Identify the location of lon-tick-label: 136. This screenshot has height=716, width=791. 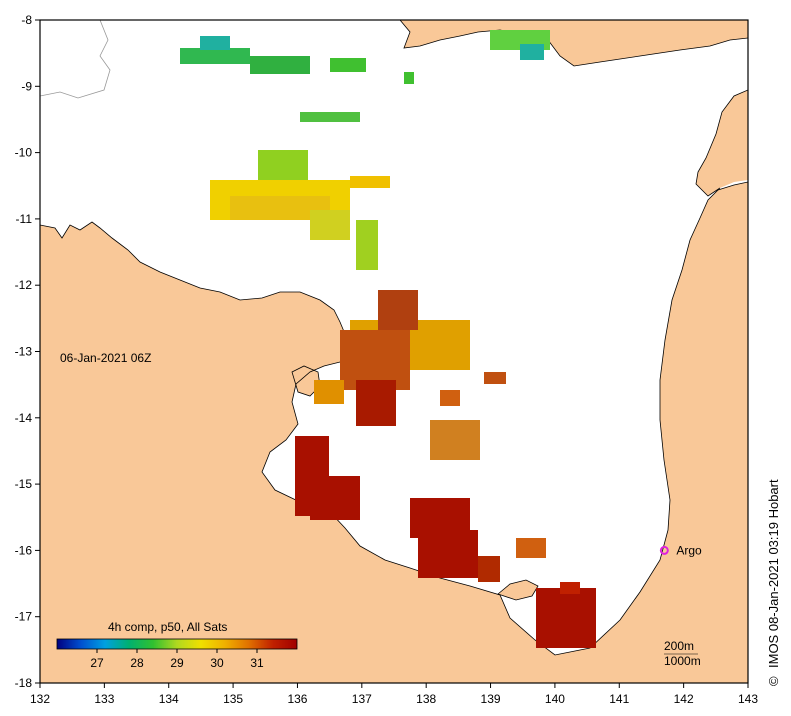
(297, 699).